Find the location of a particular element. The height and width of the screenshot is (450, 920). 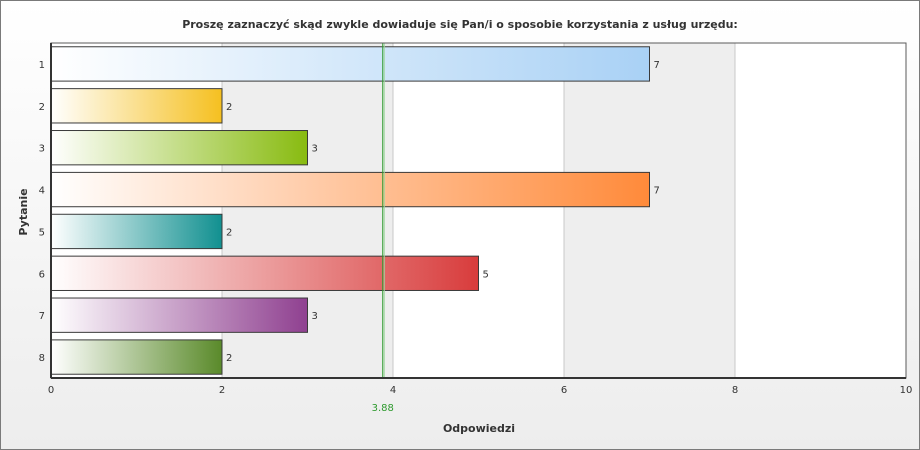

y-tick-label-7: 7 is located at coordinates (42, 316).